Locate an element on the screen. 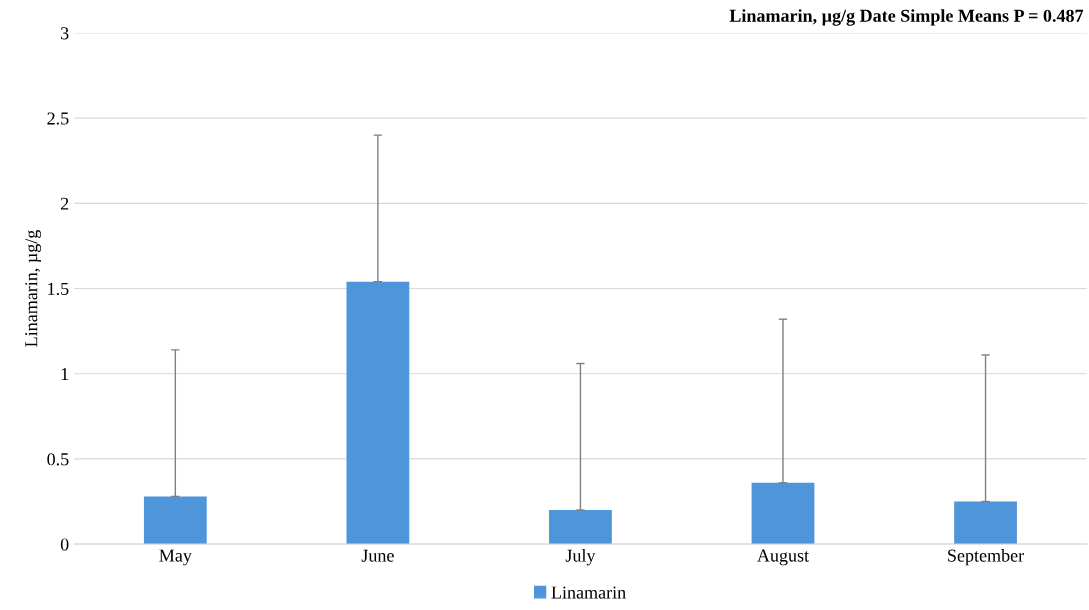  y-tick-label: 2 is located at coordinates (64, 203).